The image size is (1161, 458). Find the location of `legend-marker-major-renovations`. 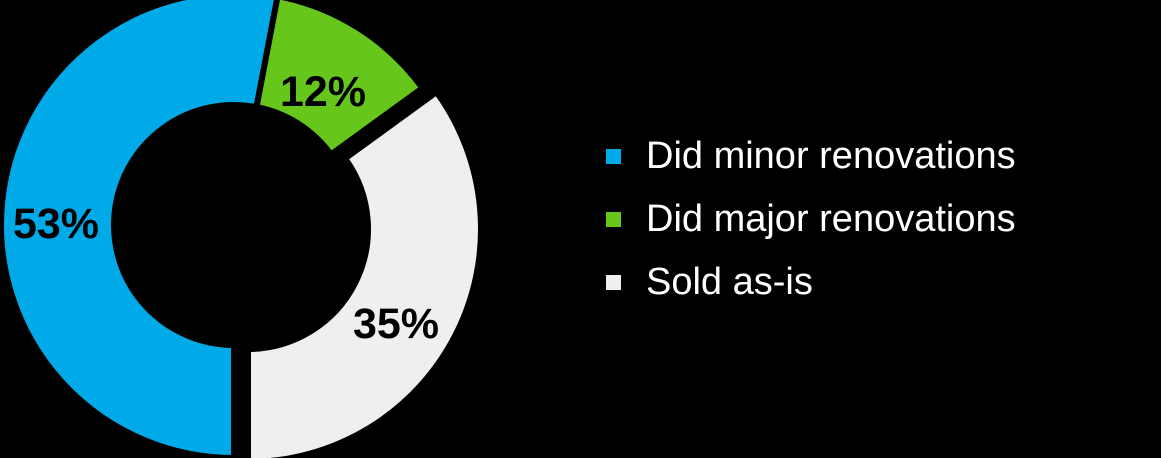

legend-marker-major-renovations is located at coordinates (613, 219).